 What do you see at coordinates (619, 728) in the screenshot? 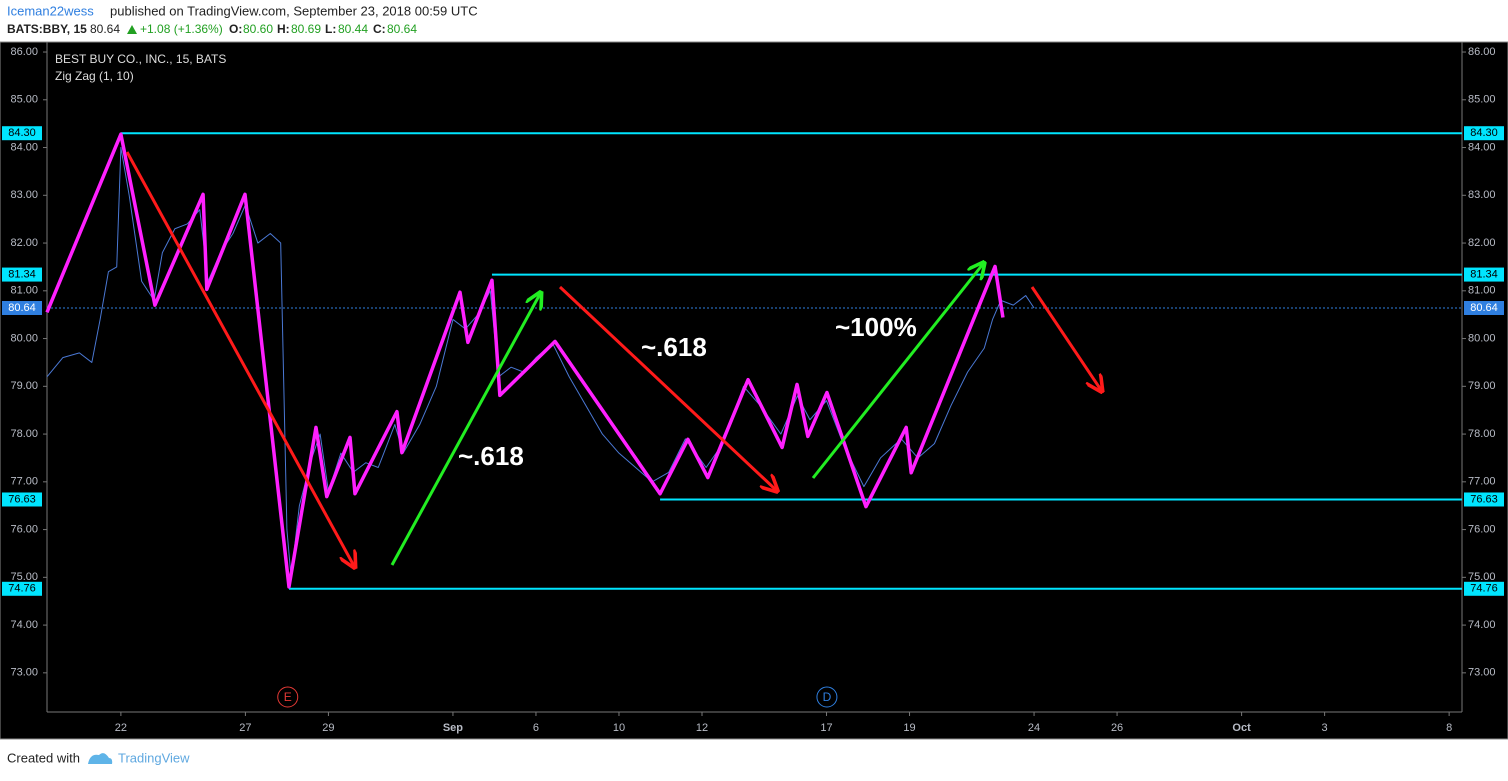
I see `x-tick-label: 10` at bounding box center [619, 728].